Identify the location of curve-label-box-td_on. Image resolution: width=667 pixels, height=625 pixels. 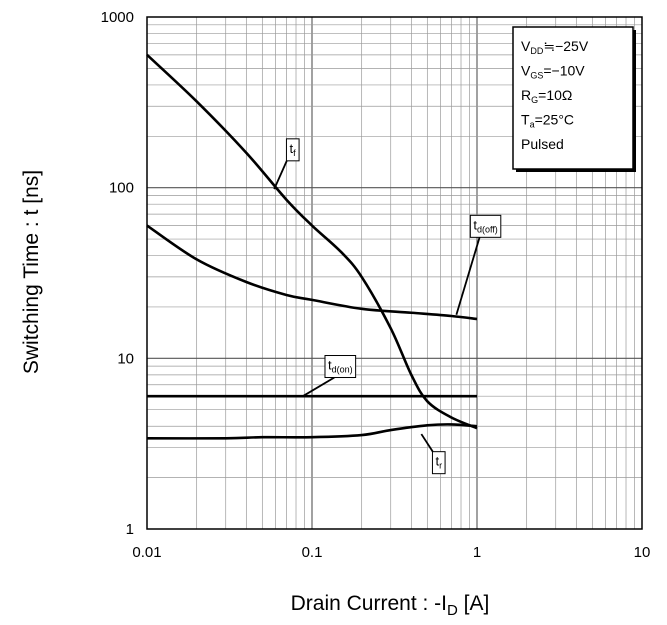
(340, 367).